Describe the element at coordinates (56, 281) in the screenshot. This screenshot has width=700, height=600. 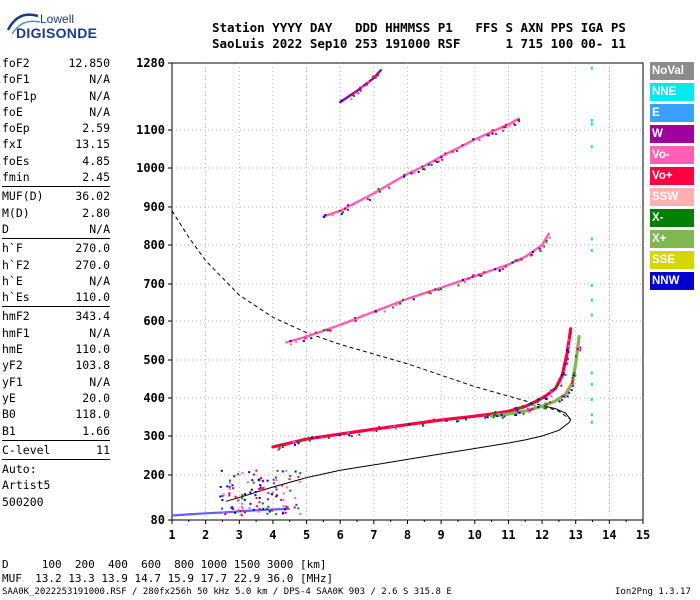
I see `param-row-h-e: h`E N/A` at that location.